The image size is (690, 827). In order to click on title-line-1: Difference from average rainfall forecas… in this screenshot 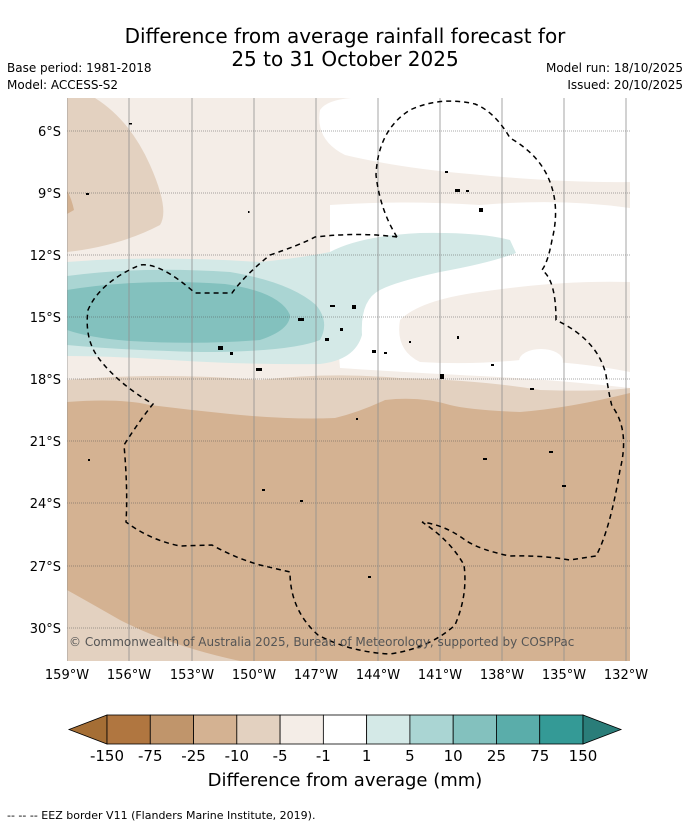, I will do `click(345, 36)`.